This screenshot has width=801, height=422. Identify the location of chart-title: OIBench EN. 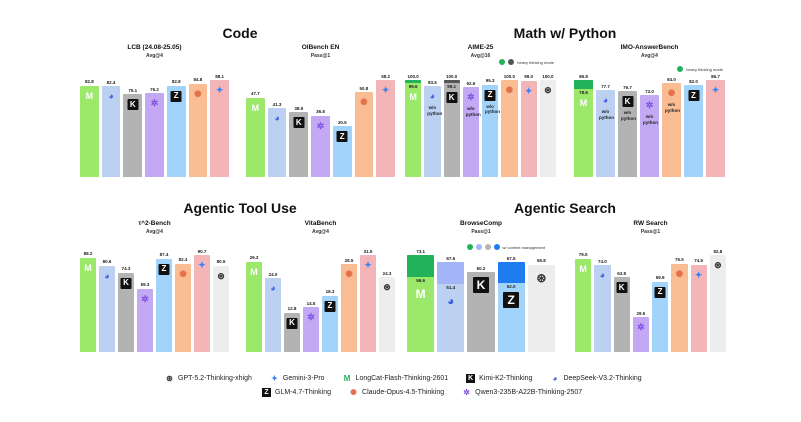
(320, 47).